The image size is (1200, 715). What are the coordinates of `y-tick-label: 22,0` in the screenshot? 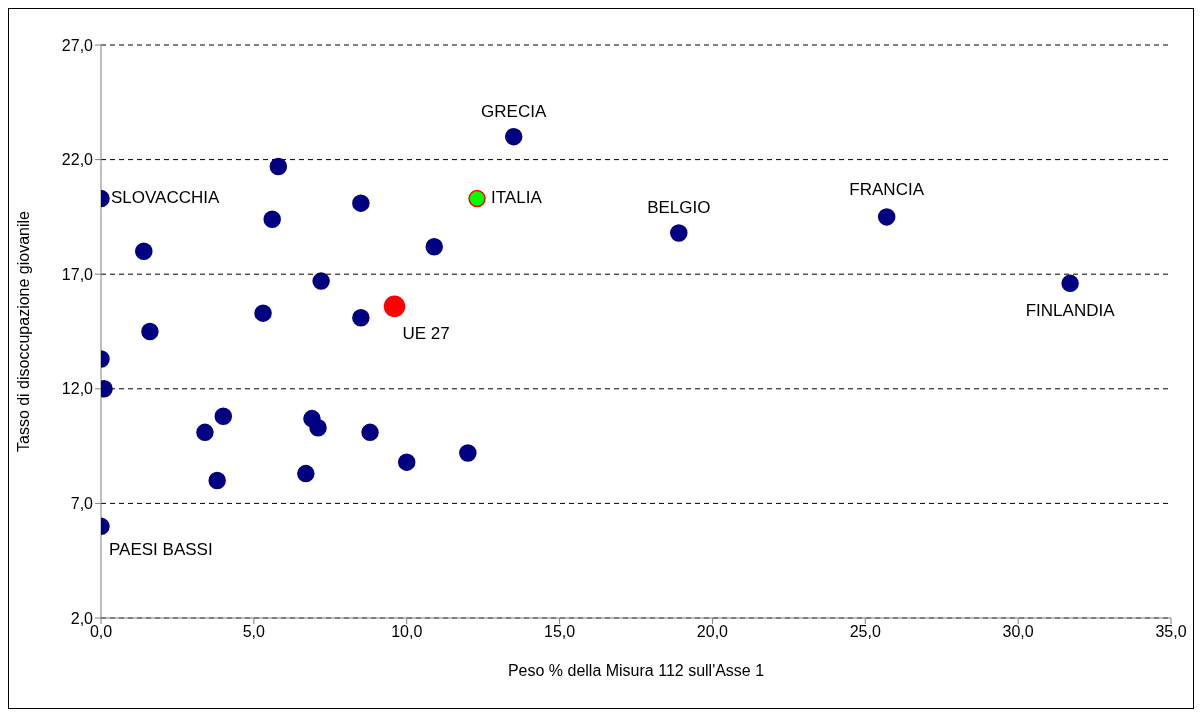 It's located at (77, 160).